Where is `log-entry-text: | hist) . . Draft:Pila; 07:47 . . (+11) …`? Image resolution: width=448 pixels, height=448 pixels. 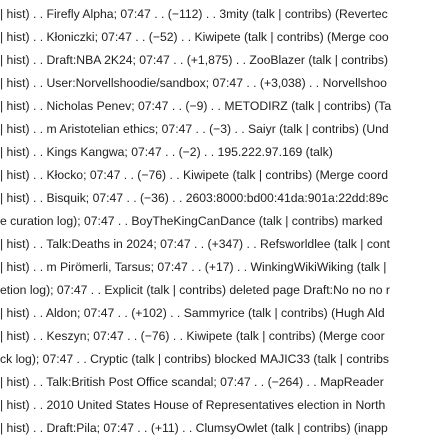 log-entry-text: | hist) . . Draft:Pila; 07:47 . . (+11) … is located at coordinates (194, 428).